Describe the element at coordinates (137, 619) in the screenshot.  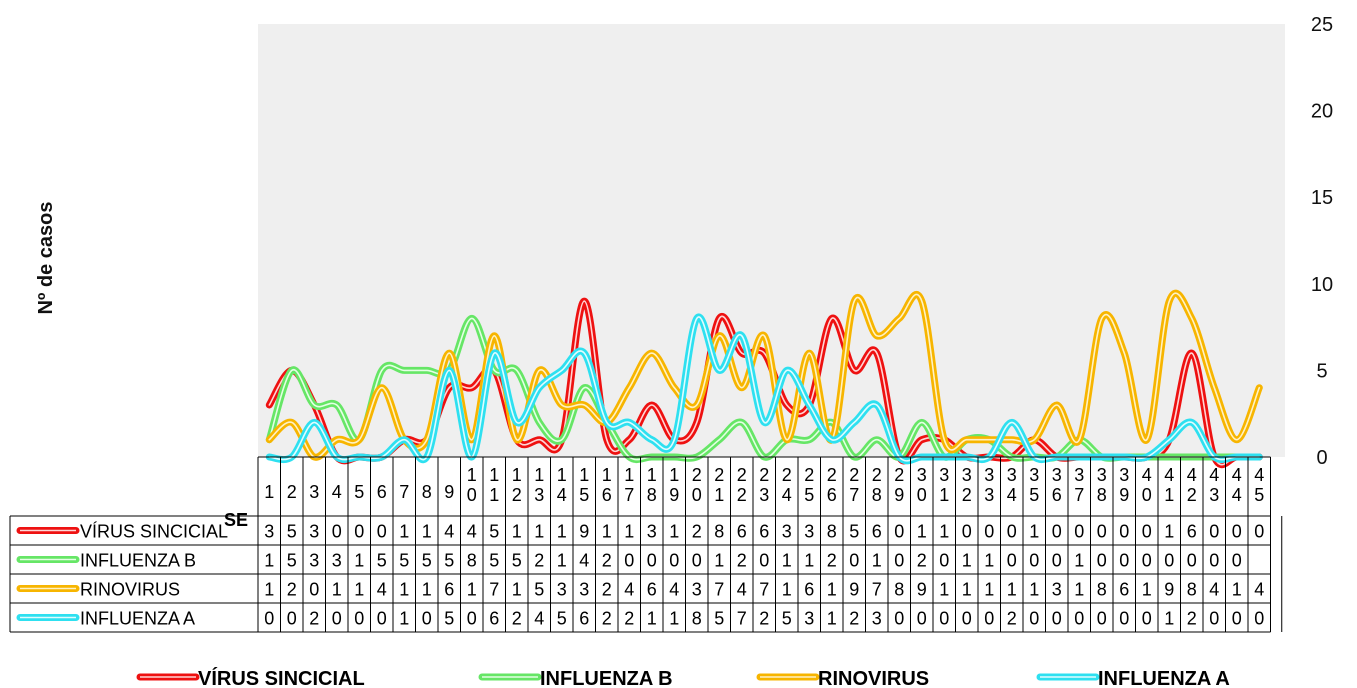
I see `row-label: INFLUENZA A` at that location.